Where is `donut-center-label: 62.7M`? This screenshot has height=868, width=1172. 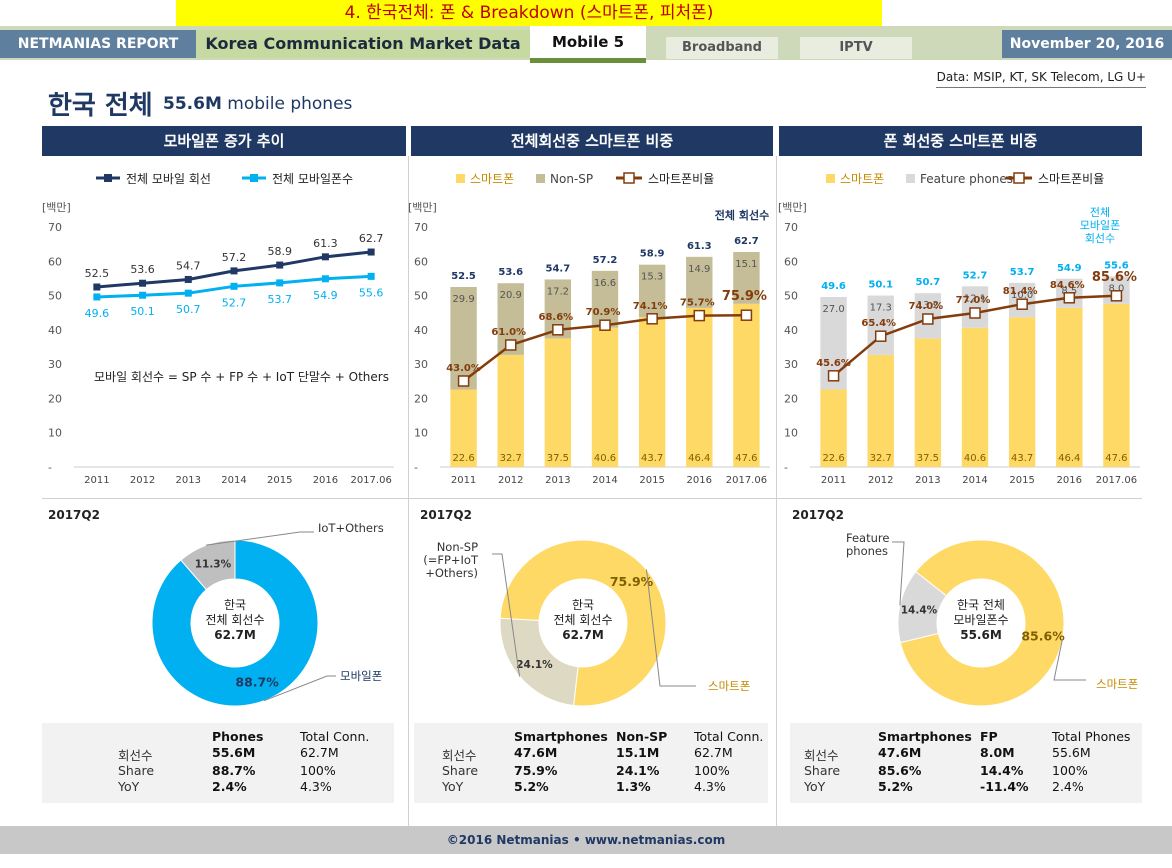 donut-center-label: 62.7M is located at coordinates (235, 635).